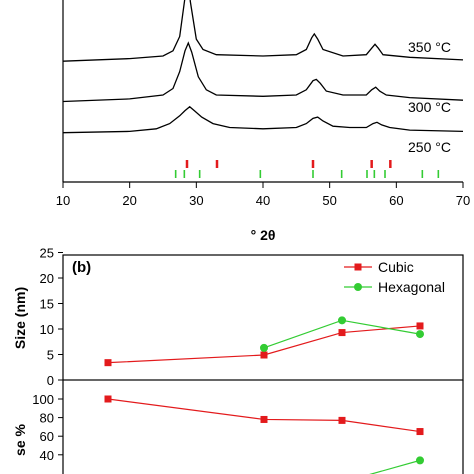 Image resolution: width=474 pixels, height=474 pixels. I want to click on size-y-ticks: 0 5 10 15 20 25, so click(51, 317).